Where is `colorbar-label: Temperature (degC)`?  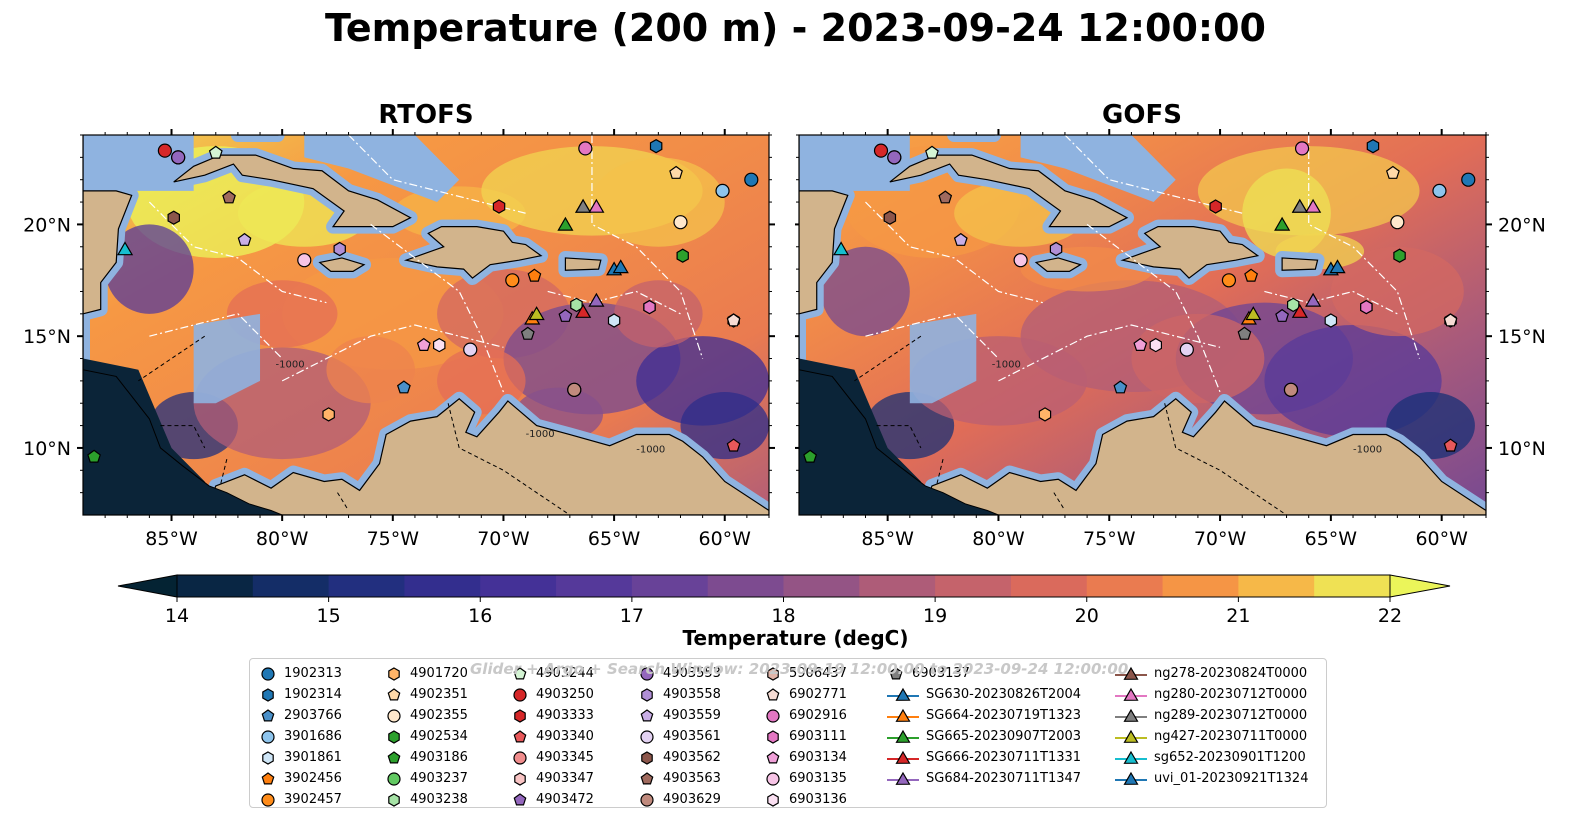
colorbar-label: Temperature (degC) is located at coordinates (795, 638).